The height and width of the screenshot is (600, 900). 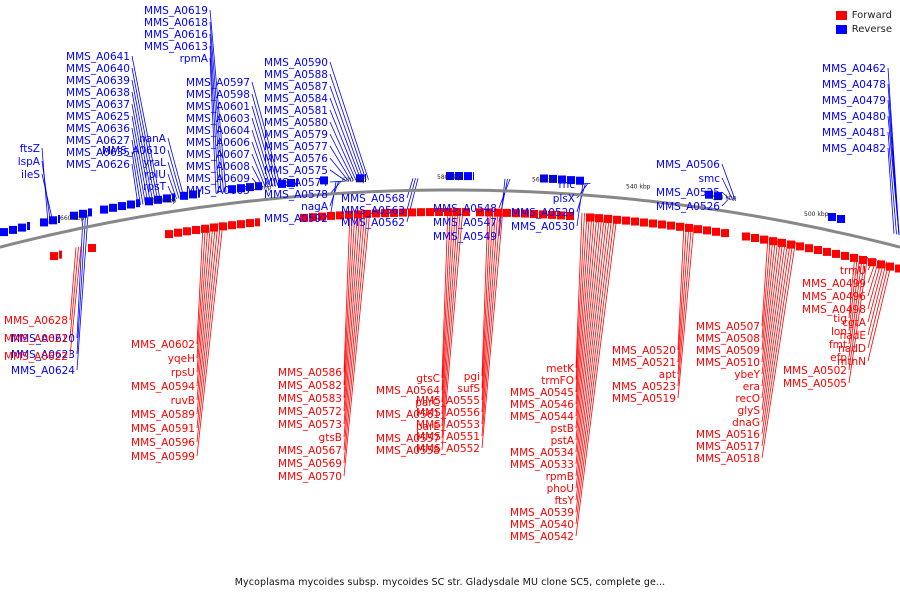 I want to click on scale-tick-label: 640 kbp, so click(x=164, y=201).